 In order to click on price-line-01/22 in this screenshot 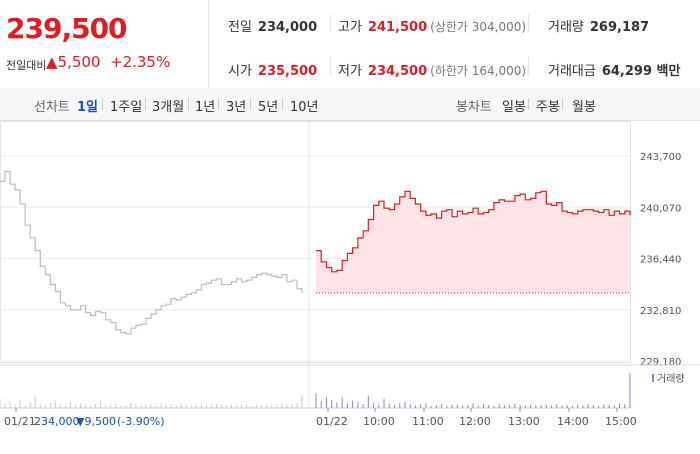, I will do `click(473, 231)`.